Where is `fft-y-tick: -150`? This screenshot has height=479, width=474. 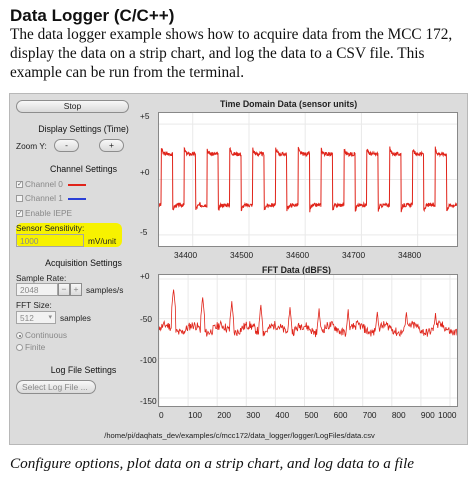
fft-y-tick: -150 is located at coordinates (148, 401).